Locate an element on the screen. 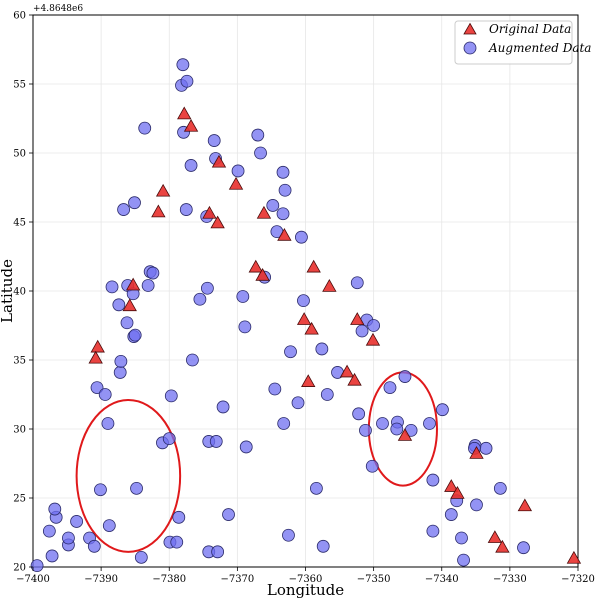  x-tick-label: −7390 is located at coordinates (101, 579).